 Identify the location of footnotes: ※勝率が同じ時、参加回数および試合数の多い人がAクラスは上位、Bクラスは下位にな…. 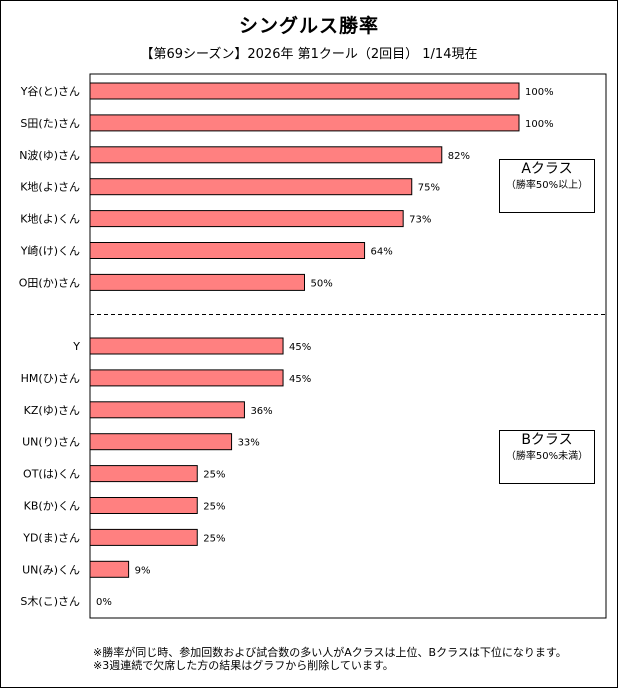
(330, 659).